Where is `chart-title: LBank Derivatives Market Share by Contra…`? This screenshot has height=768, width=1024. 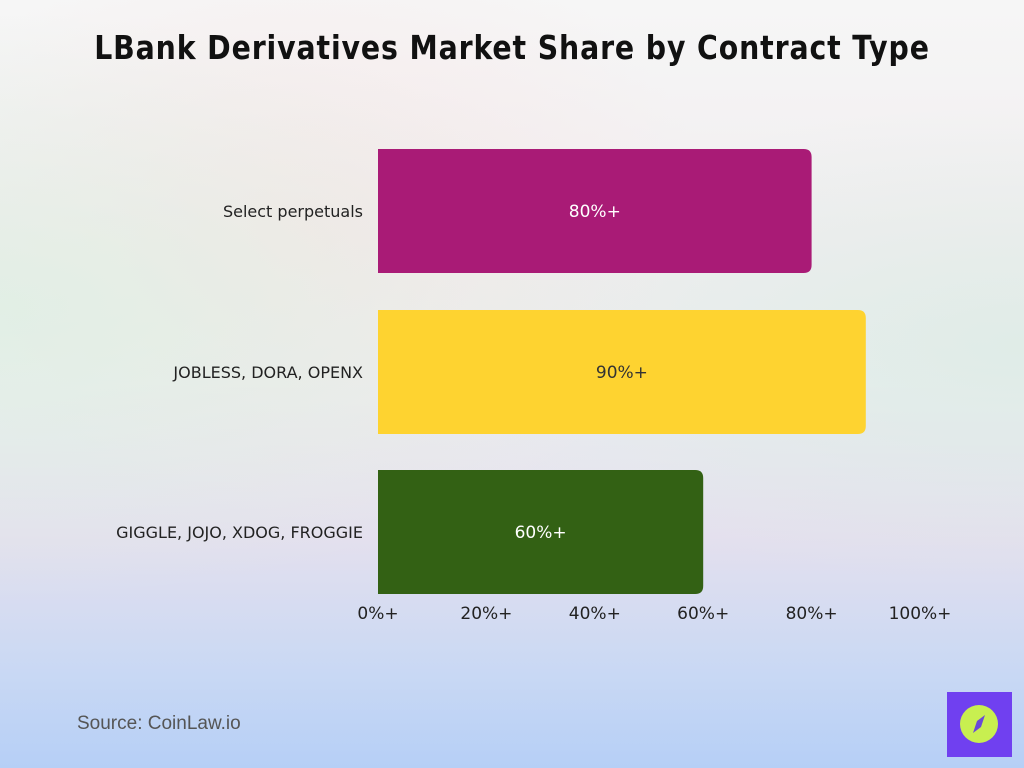 chart-title: LBank Derivatives Market Share by Contra… is located at coordinates (512, 47).